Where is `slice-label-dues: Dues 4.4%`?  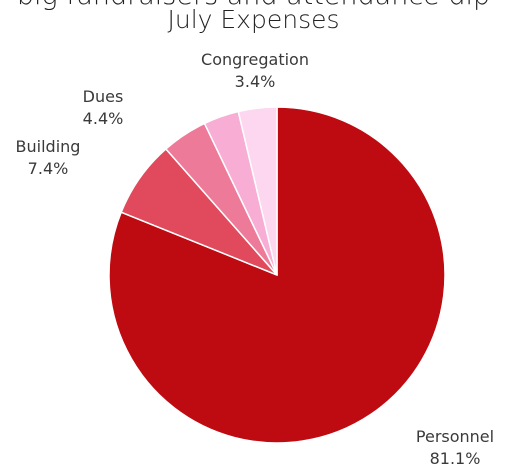
slice-label-dues: Dues 4.4% is located at coordinates (103, 108).